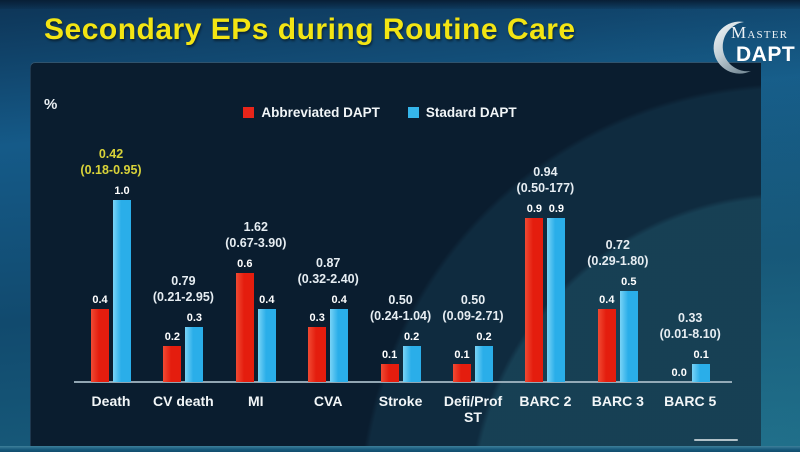  I want to click on legend-label: Stadard DAPT, so click(471, 112).